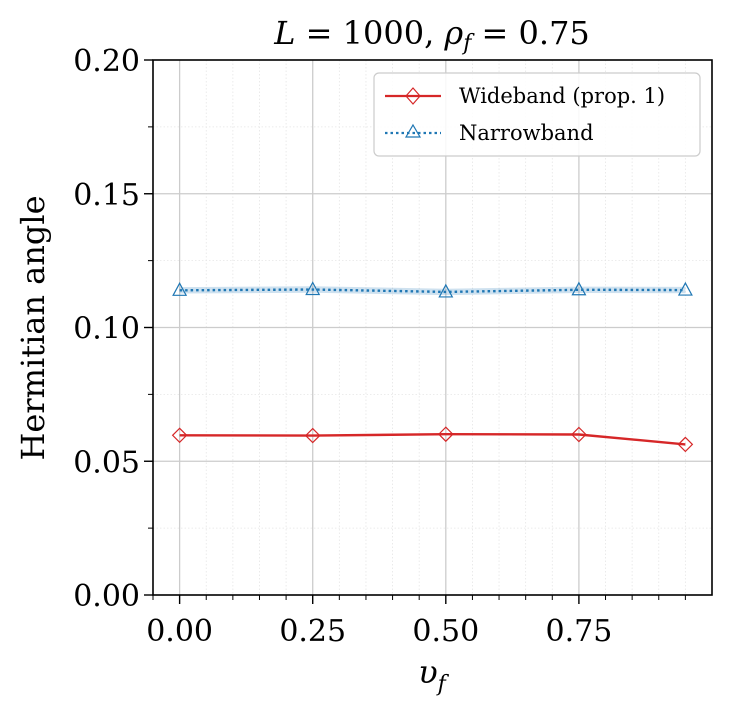  I want to click on y-tick-label: 0.15, so click(106, 195).